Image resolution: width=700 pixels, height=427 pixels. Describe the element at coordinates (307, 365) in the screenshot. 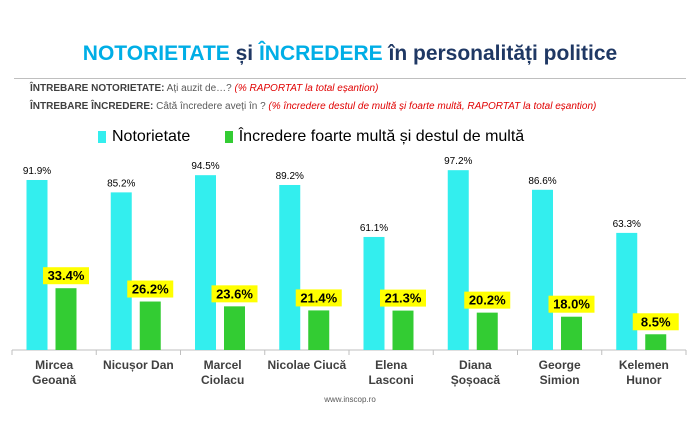

I see `category-label: Nicolae Ciucă` at that location.